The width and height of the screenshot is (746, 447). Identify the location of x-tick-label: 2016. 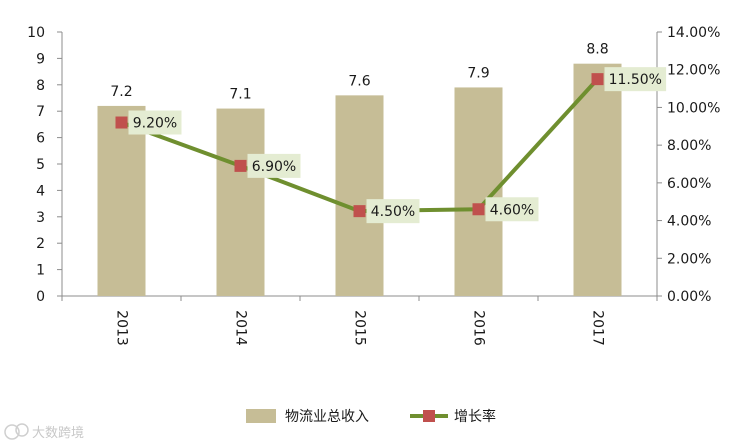
(479, 328).